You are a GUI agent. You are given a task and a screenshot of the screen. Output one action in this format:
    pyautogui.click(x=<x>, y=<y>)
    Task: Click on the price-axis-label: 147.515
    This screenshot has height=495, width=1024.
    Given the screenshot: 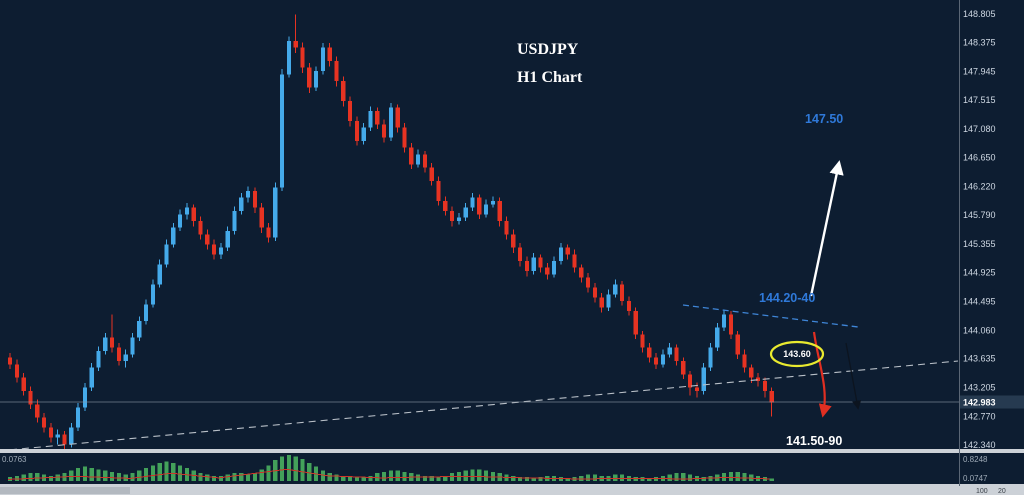 What is the action you would take?
    pyautogui.click(x=979, y=100)
    